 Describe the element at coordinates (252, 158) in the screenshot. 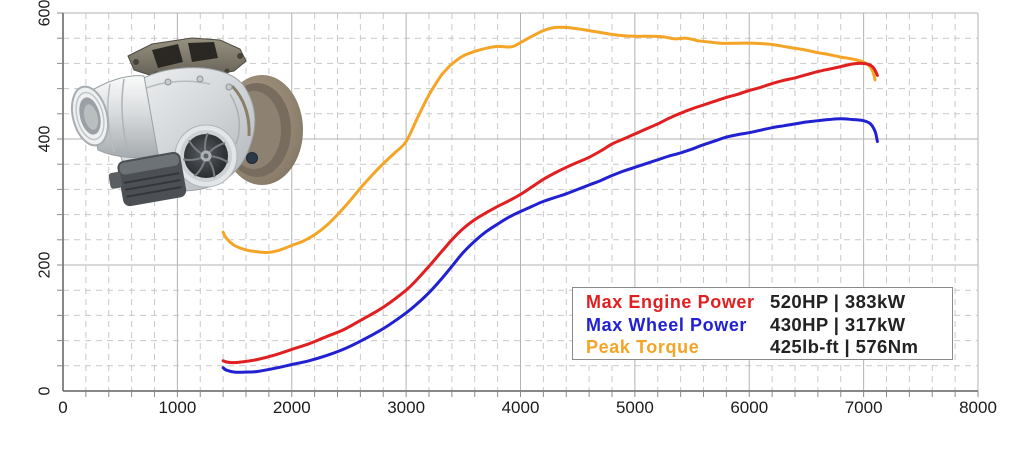

I see `brand-badge` at that location.